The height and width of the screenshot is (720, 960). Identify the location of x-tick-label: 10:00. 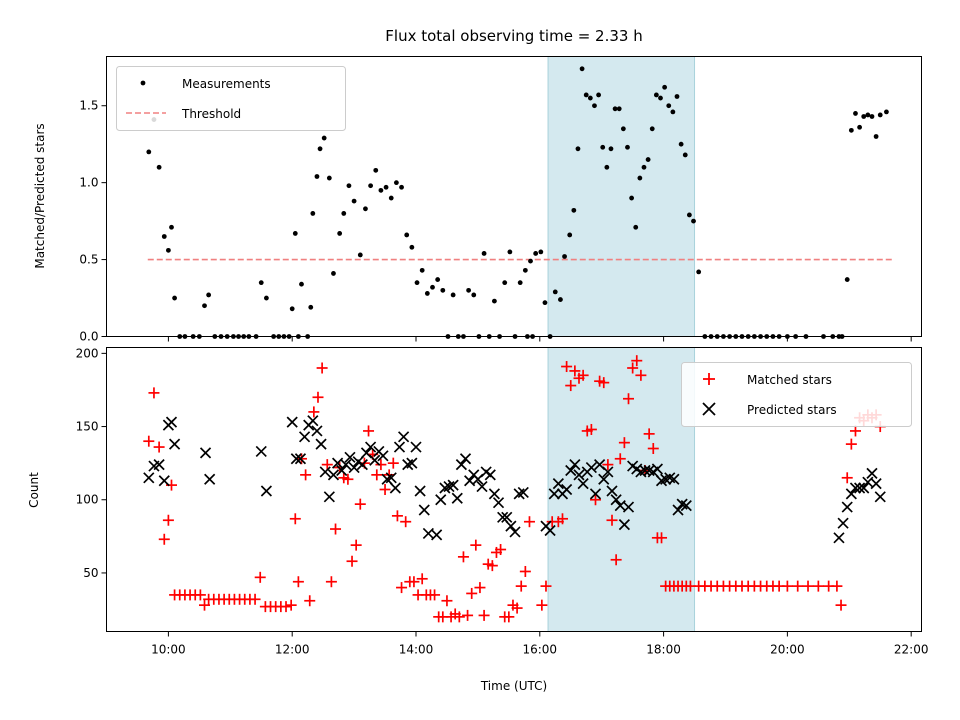
(168, 650).